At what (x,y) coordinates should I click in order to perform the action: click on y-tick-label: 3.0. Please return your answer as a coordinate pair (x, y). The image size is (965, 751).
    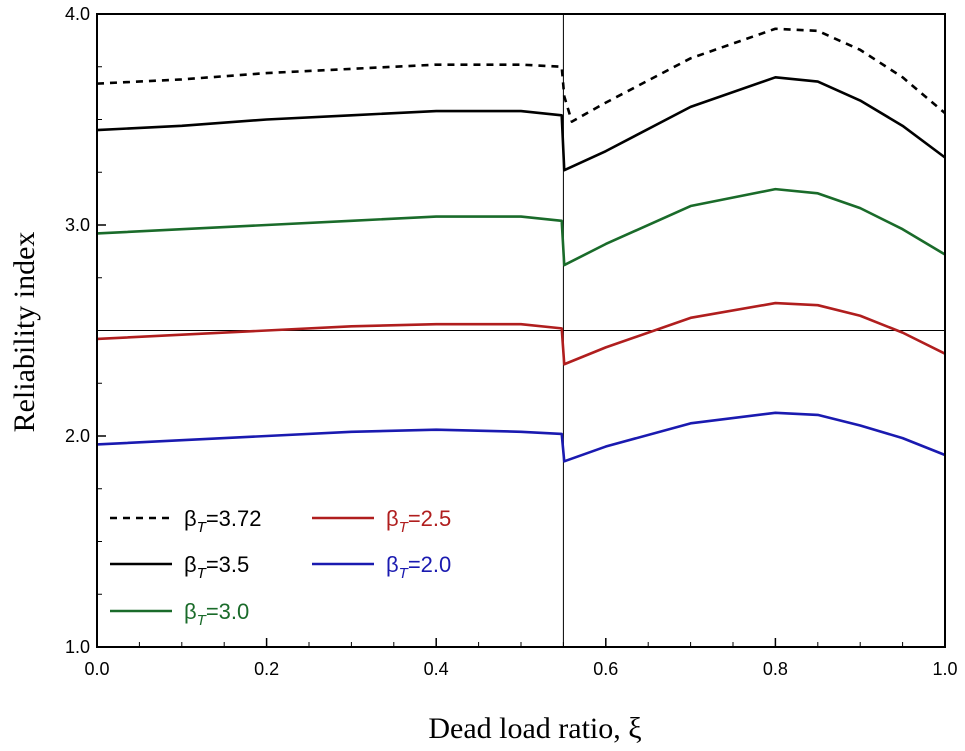
    Looking at the image, I should click on (77, 225).